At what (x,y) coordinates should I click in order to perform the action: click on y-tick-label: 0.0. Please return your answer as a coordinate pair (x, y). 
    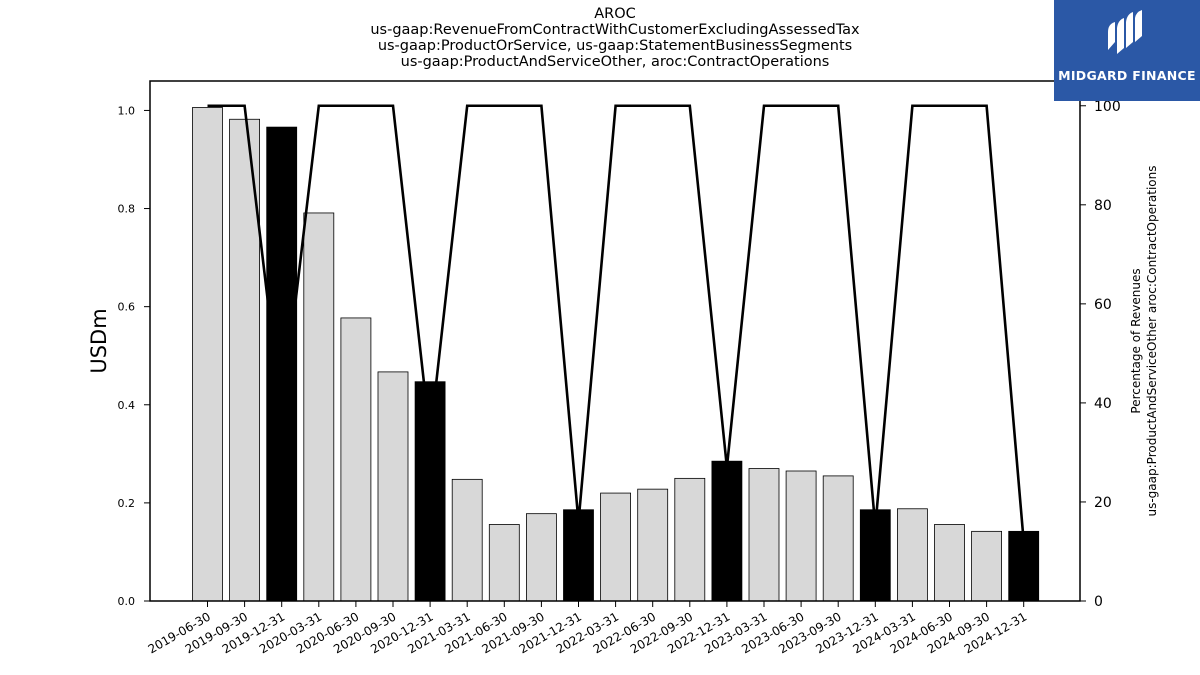
    Looking at the image, I should click on (127, 601).